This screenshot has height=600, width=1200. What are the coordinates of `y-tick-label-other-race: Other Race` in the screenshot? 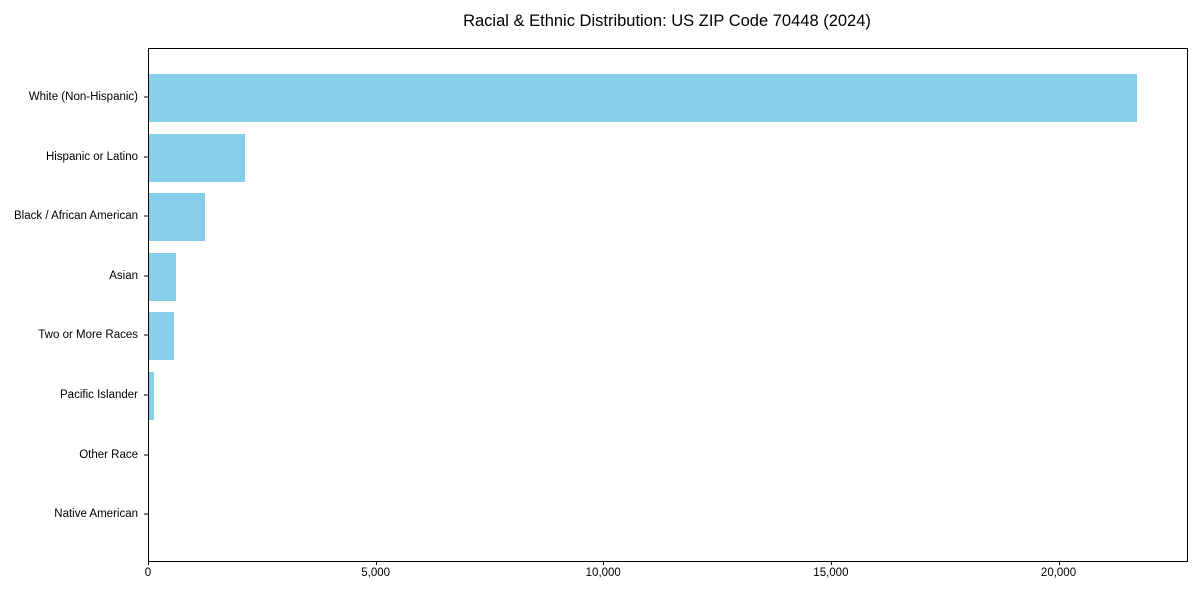 It's located at (108, 454).